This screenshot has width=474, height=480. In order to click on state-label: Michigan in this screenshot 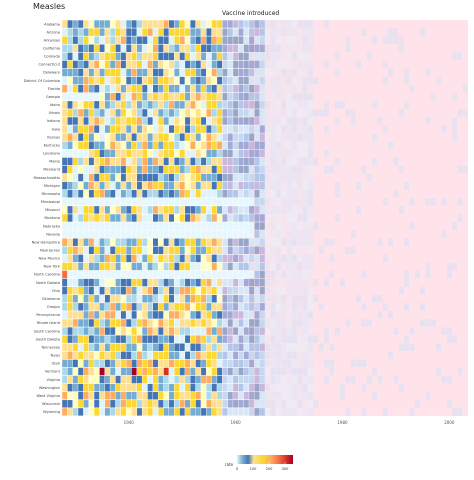, I will do `click(52, 186)`.